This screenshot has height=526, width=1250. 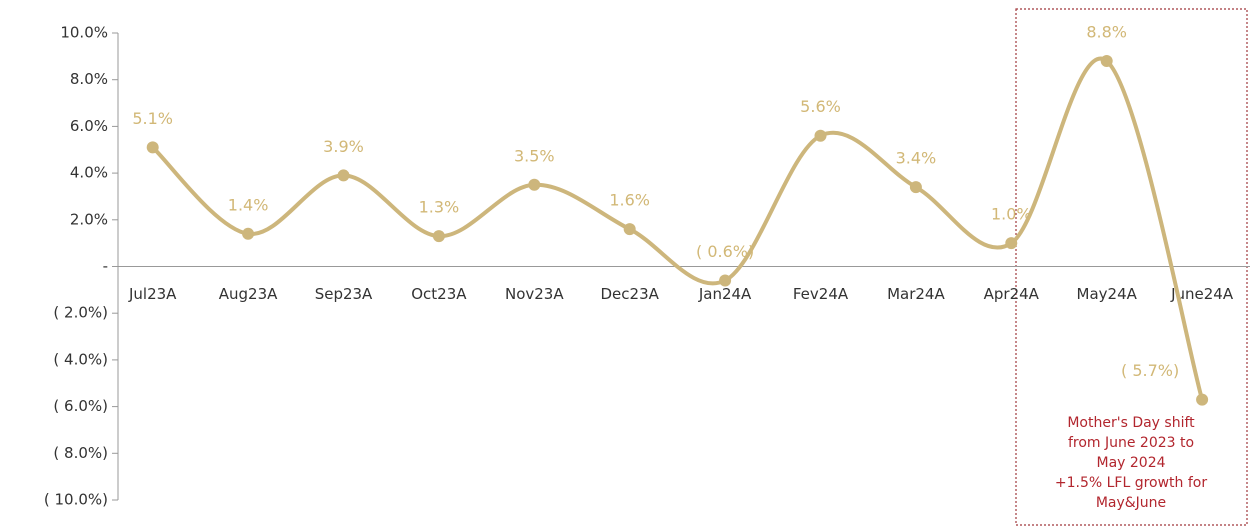 I want to click on y-tick-label: 10.0%, so click(x=84, y=33).